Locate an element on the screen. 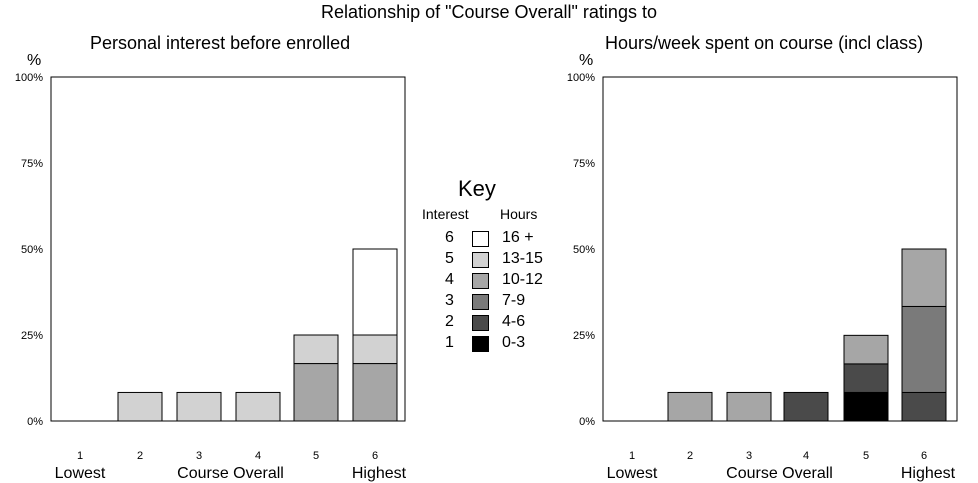  legend-interest-value: 1 is located at coordinates (449, 342).